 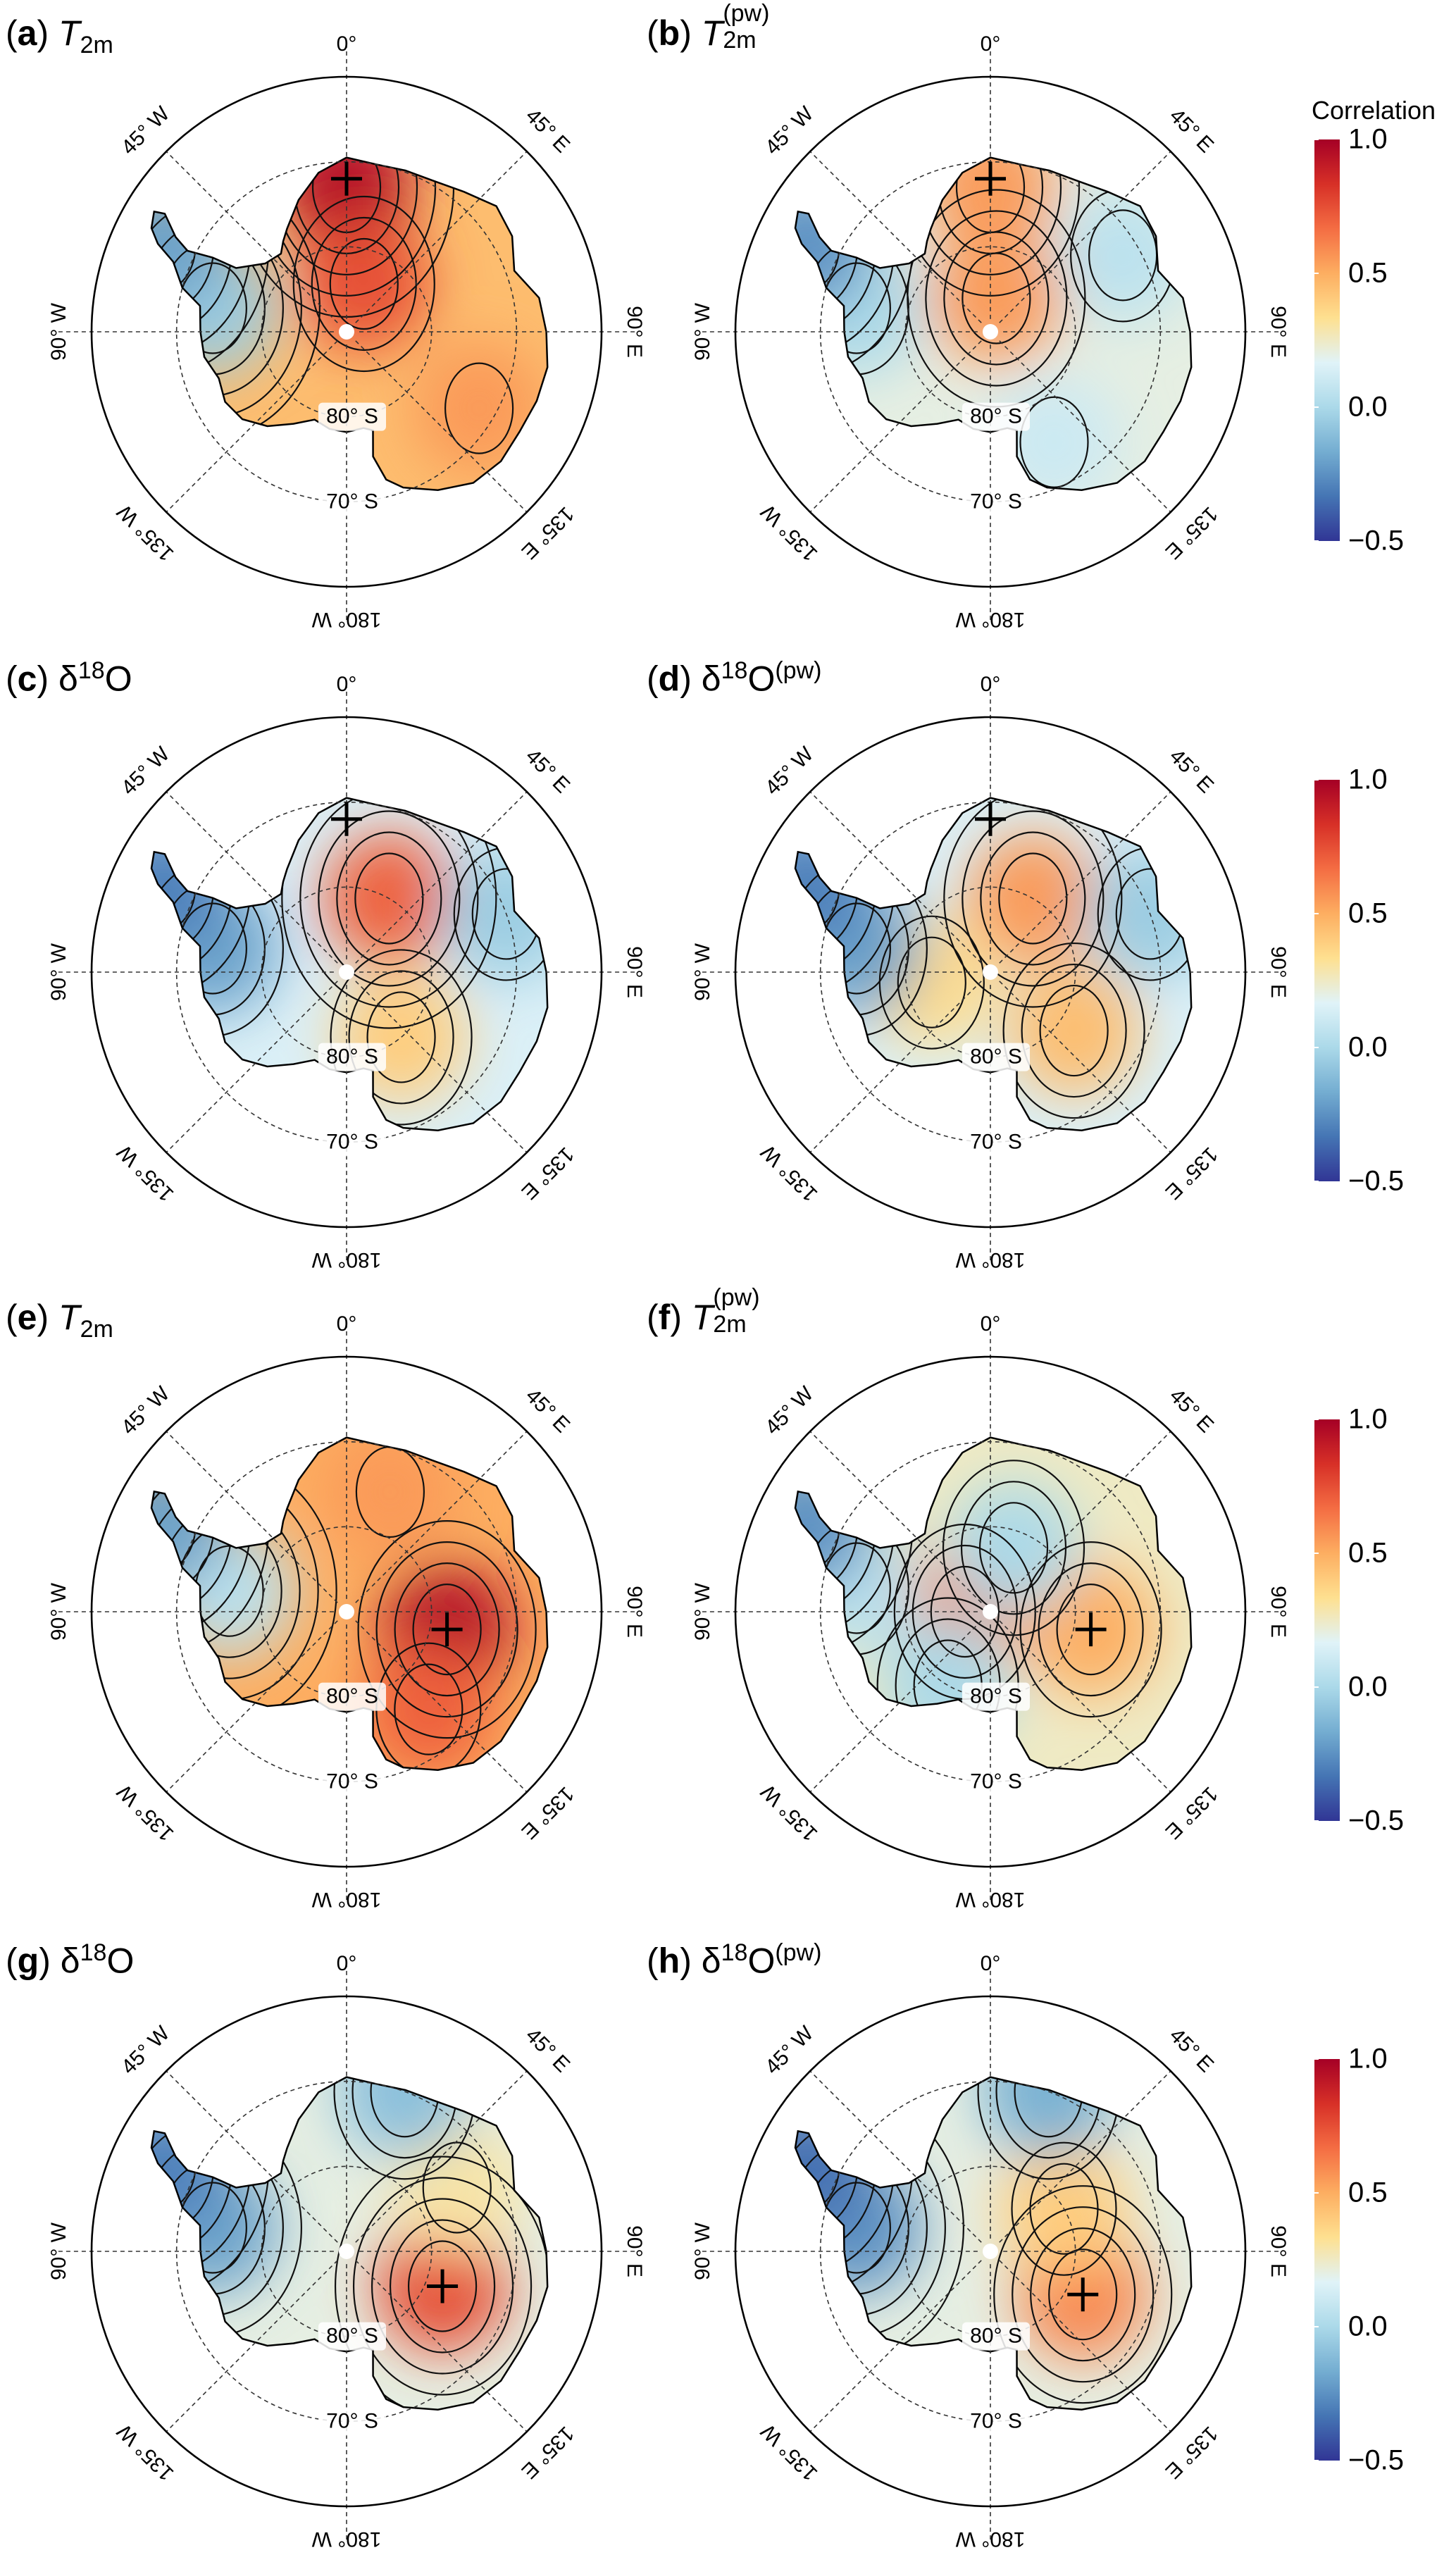 What do you see at coordinates (1368, 1687) in the screenshot?
I see `colorbar-tick-label: 0.0` at bounding box center [1368, 1687].